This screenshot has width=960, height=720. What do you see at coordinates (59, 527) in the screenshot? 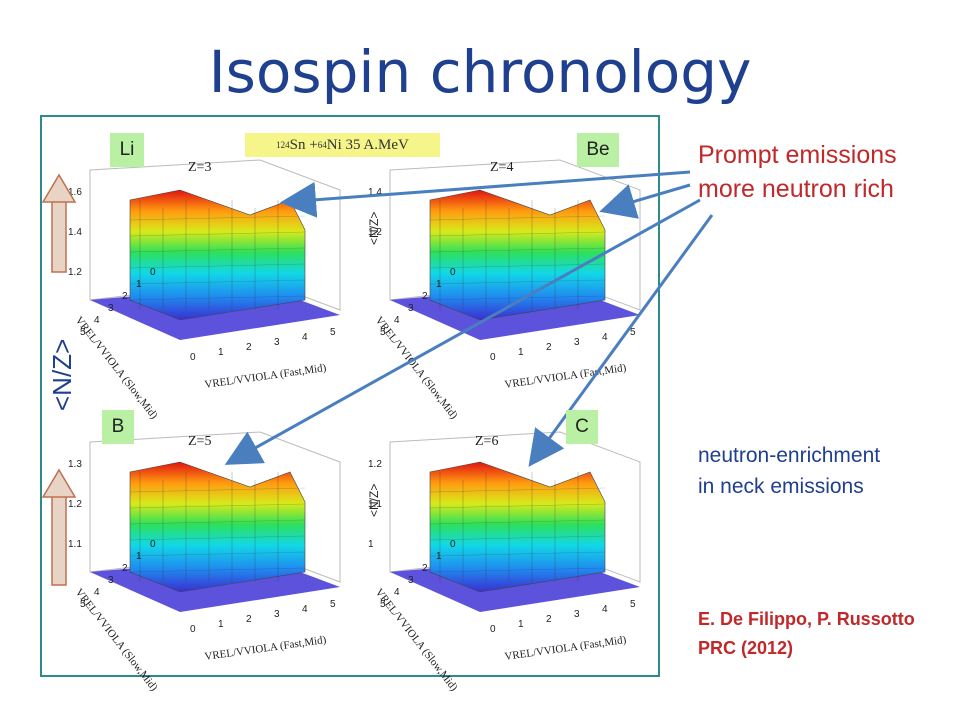
I see `up-arrow-bottom` at bounding box center [59, 527].